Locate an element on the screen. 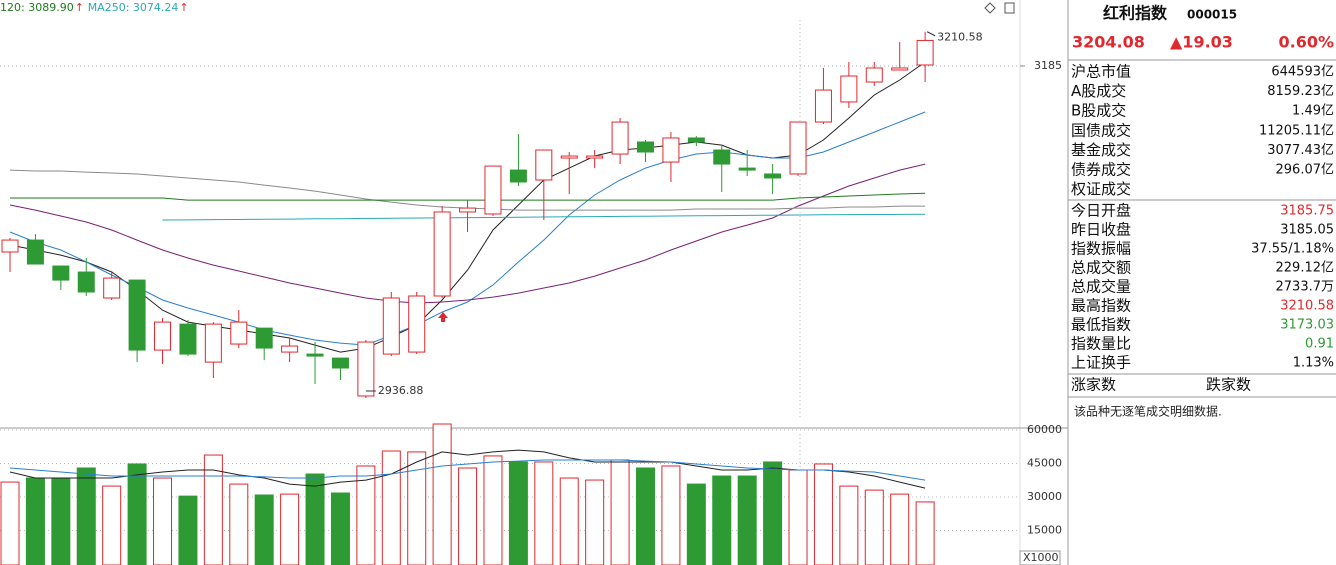 The width and height of the screenshot is (1336, 565). stat-value: 644593亿 is located at coordinates (1302, 72).